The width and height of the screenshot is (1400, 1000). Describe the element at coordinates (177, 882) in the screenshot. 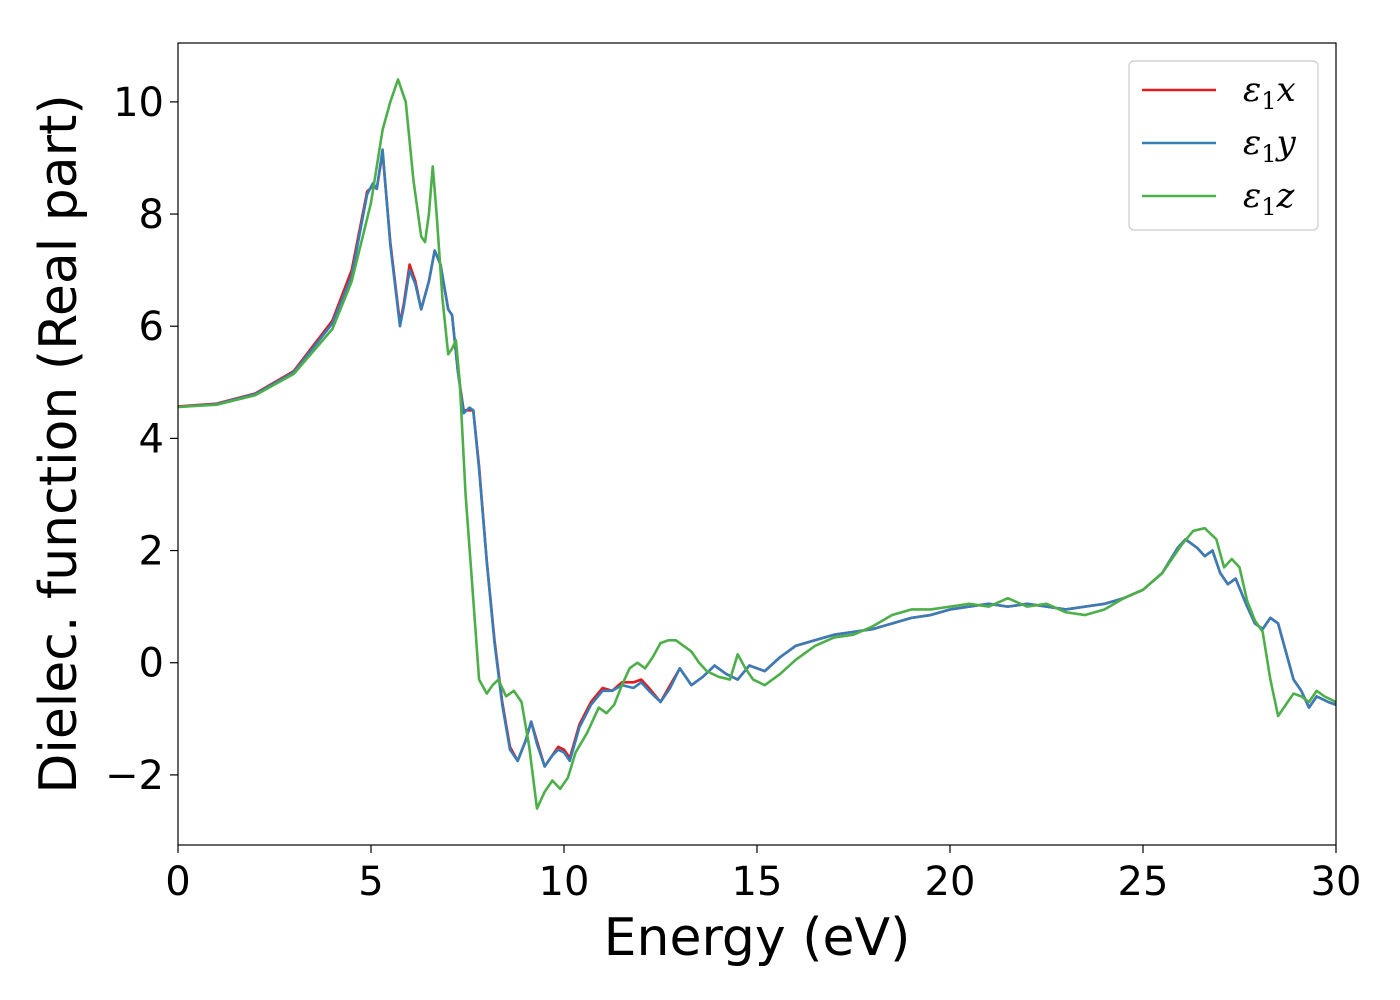

I see `x-tick-label: 0` at that location.